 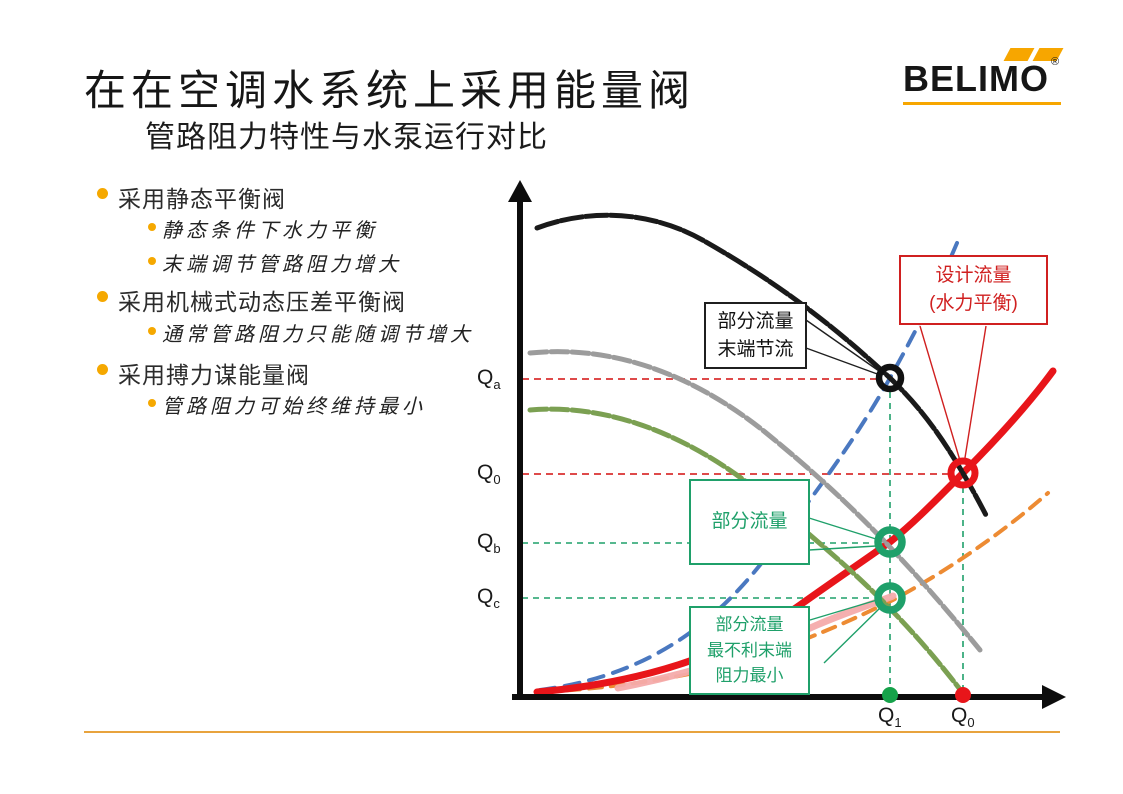 I want to click on callout-lines-partial-flow-min, so click(x=846, y=631).